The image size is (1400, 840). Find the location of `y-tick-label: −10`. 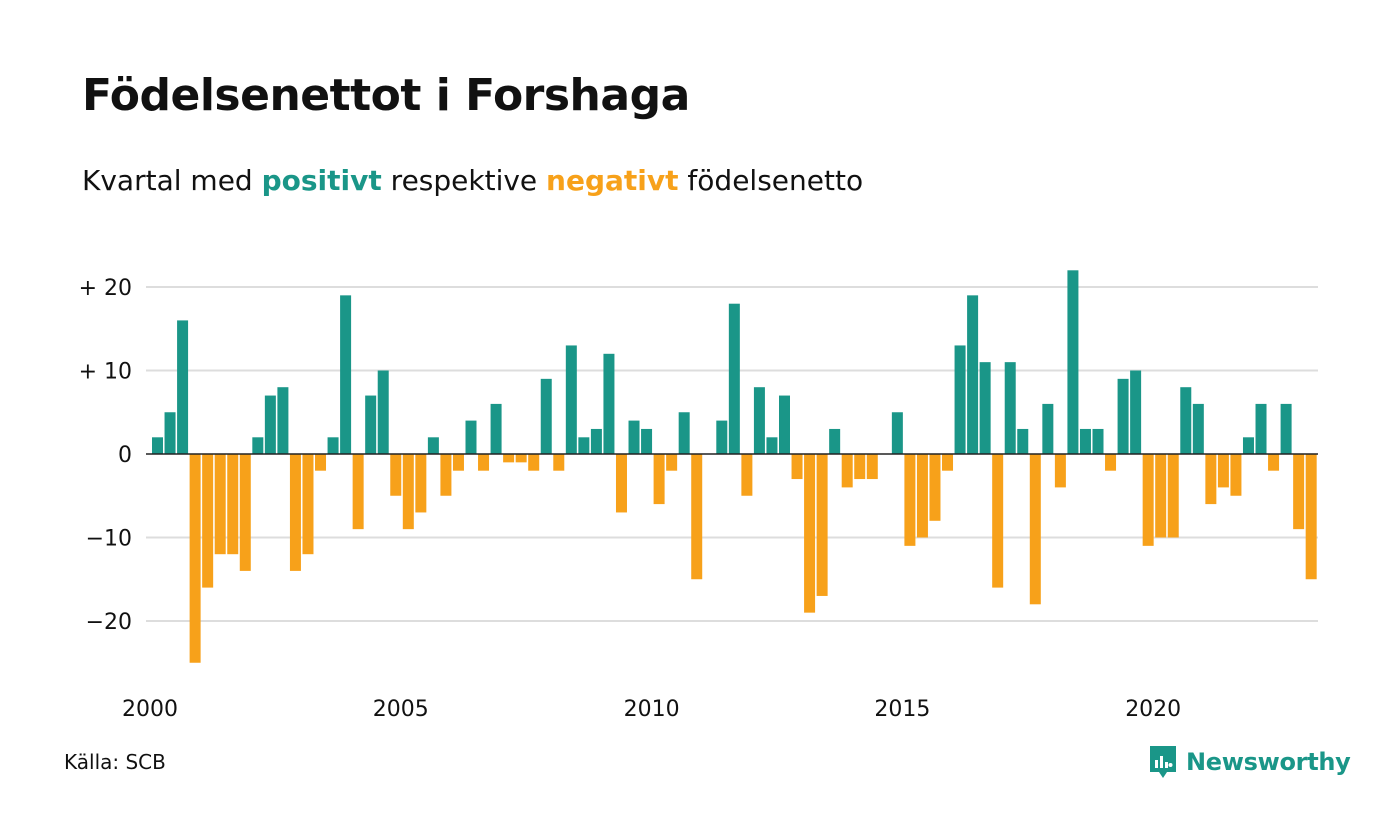

y-tick-label: −10 is located at coordinates (109, 539).